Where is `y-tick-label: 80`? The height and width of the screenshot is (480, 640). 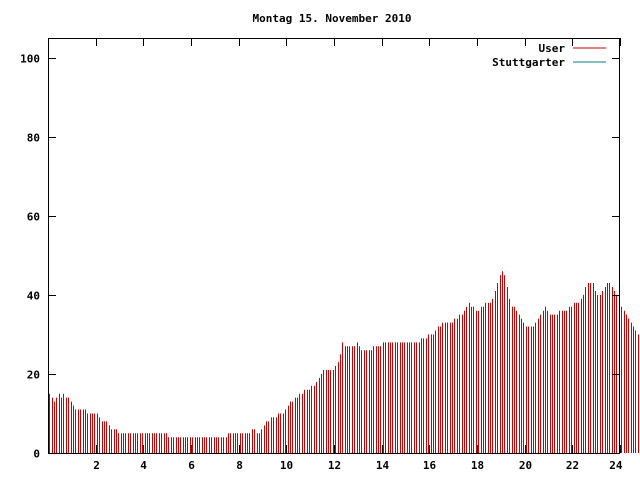 y-tick-label: 80 is located at coordinates (33, 138).